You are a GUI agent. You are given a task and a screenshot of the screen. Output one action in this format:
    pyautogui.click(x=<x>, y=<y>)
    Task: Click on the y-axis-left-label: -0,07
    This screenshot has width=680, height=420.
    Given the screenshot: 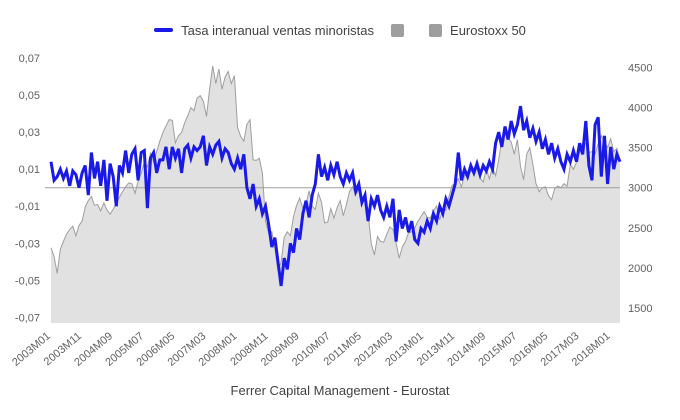 What is the action you would take?
    pyautogui.click(x=27, y=318)
    